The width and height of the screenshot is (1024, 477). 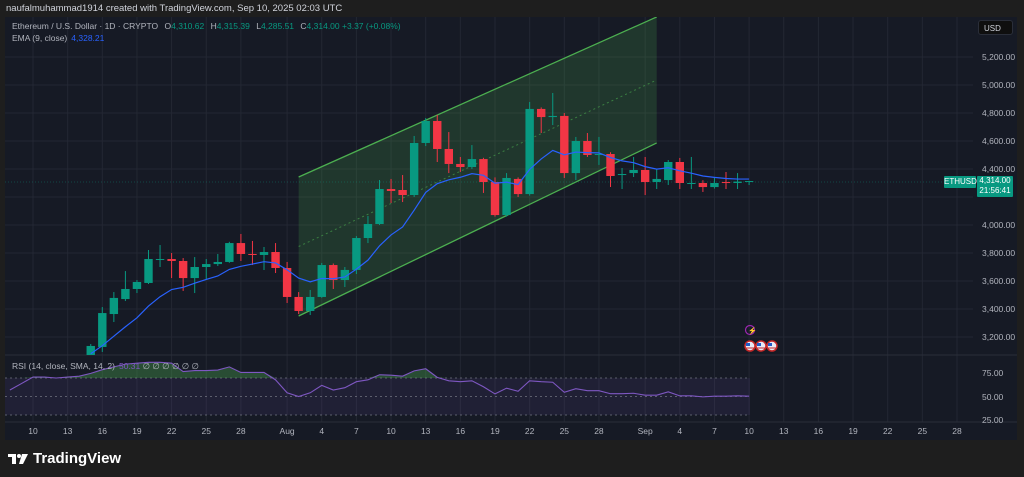 What do you see at coordinates (761, 346) in the screenshot?
I see `us-flag-event-icons` at bounding box center [761, 346].